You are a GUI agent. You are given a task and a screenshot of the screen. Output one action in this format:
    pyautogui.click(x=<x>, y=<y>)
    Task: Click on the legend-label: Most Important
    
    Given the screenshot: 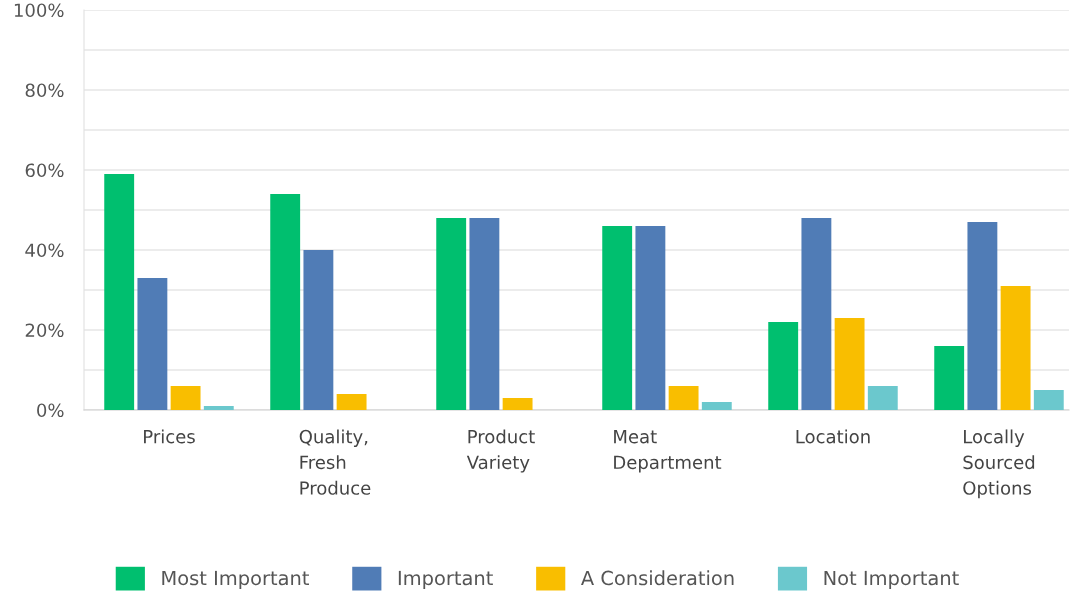 What is the action you would take?
    pyautogui.click(x=235, y=580)
    